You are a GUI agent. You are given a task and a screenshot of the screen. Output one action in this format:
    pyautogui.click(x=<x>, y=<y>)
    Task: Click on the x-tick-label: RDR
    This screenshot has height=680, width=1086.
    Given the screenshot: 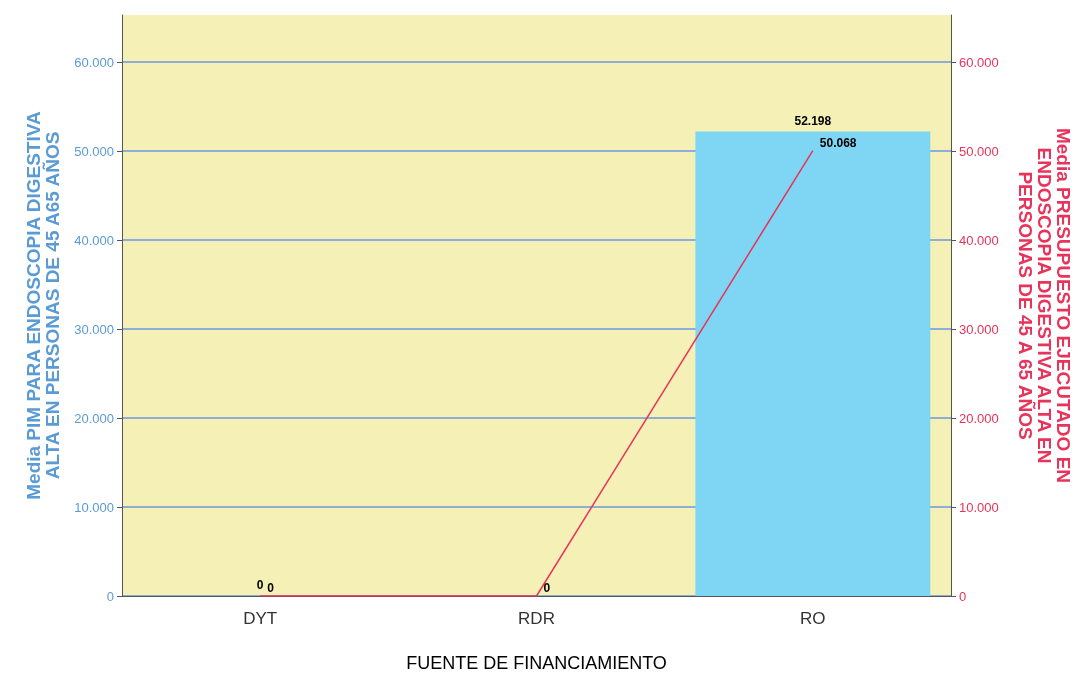 What is the action you would take?
    pyautogui.click(x=536, y=618)
    